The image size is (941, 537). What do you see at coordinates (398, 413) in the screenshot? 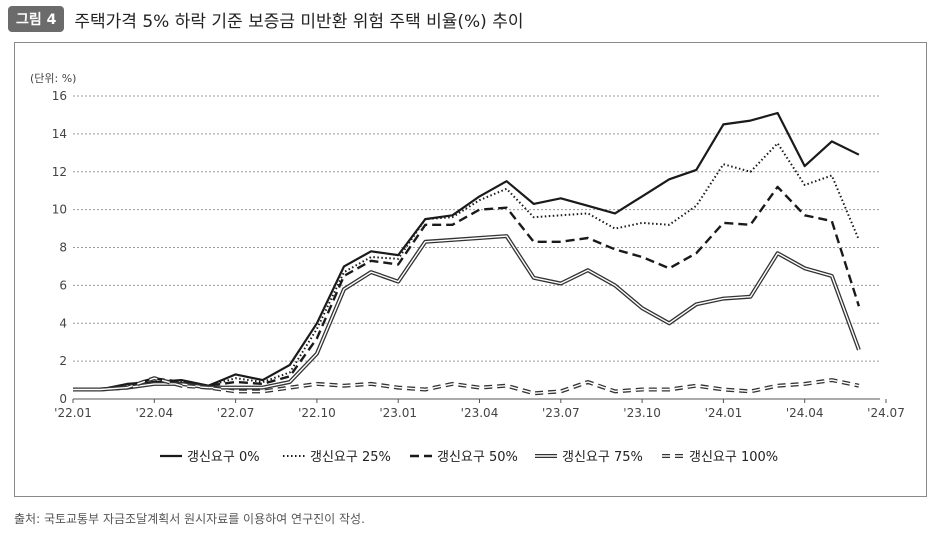
I see `x-tick-label: '23.01` at bounding box center [398, 413].